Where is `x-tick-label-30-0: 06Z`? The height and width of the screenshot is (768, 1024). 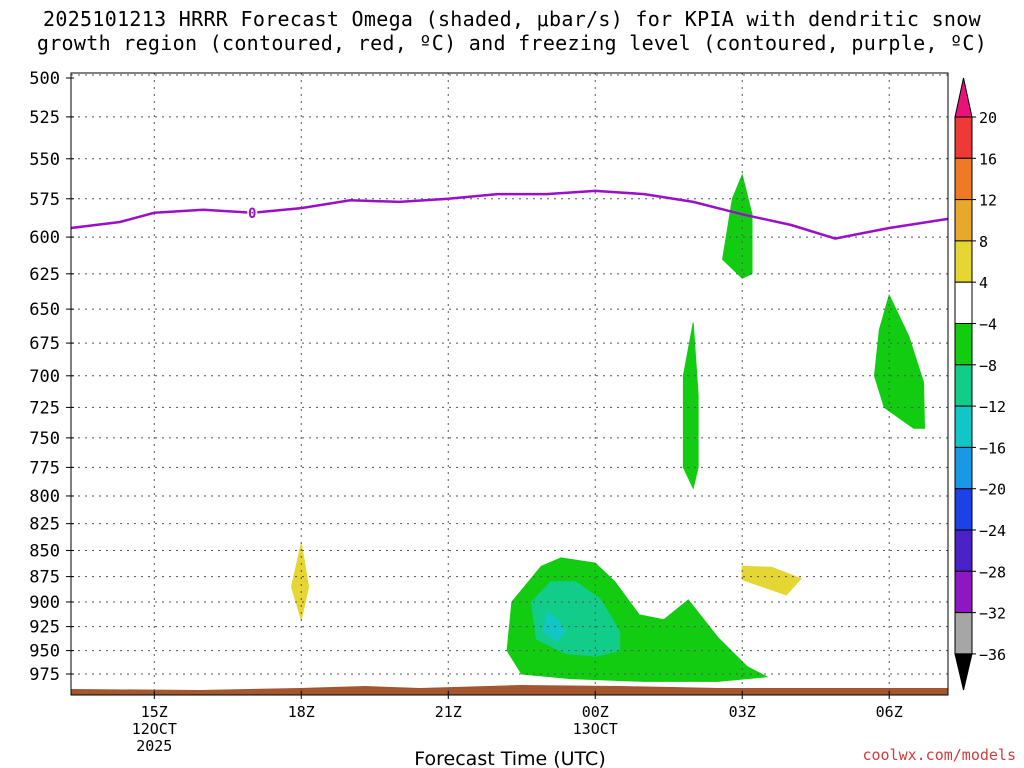 x-tick-label-30-0: 06Z is located at coordinates (889, 712).